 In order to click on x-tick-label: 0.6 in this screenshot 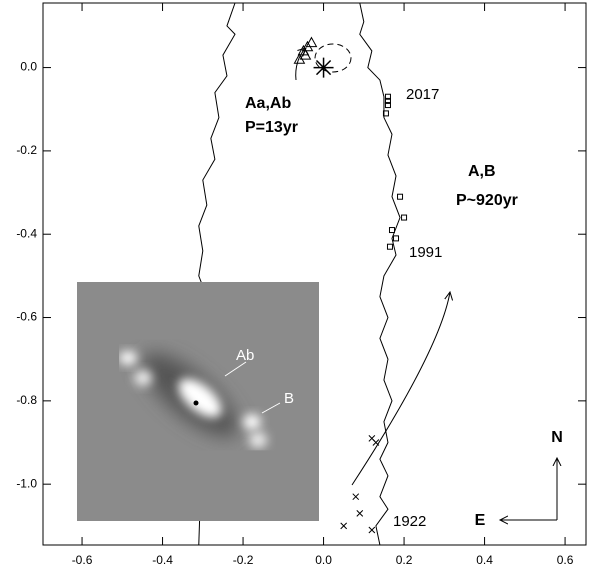, I will do `click(565, 560)`.